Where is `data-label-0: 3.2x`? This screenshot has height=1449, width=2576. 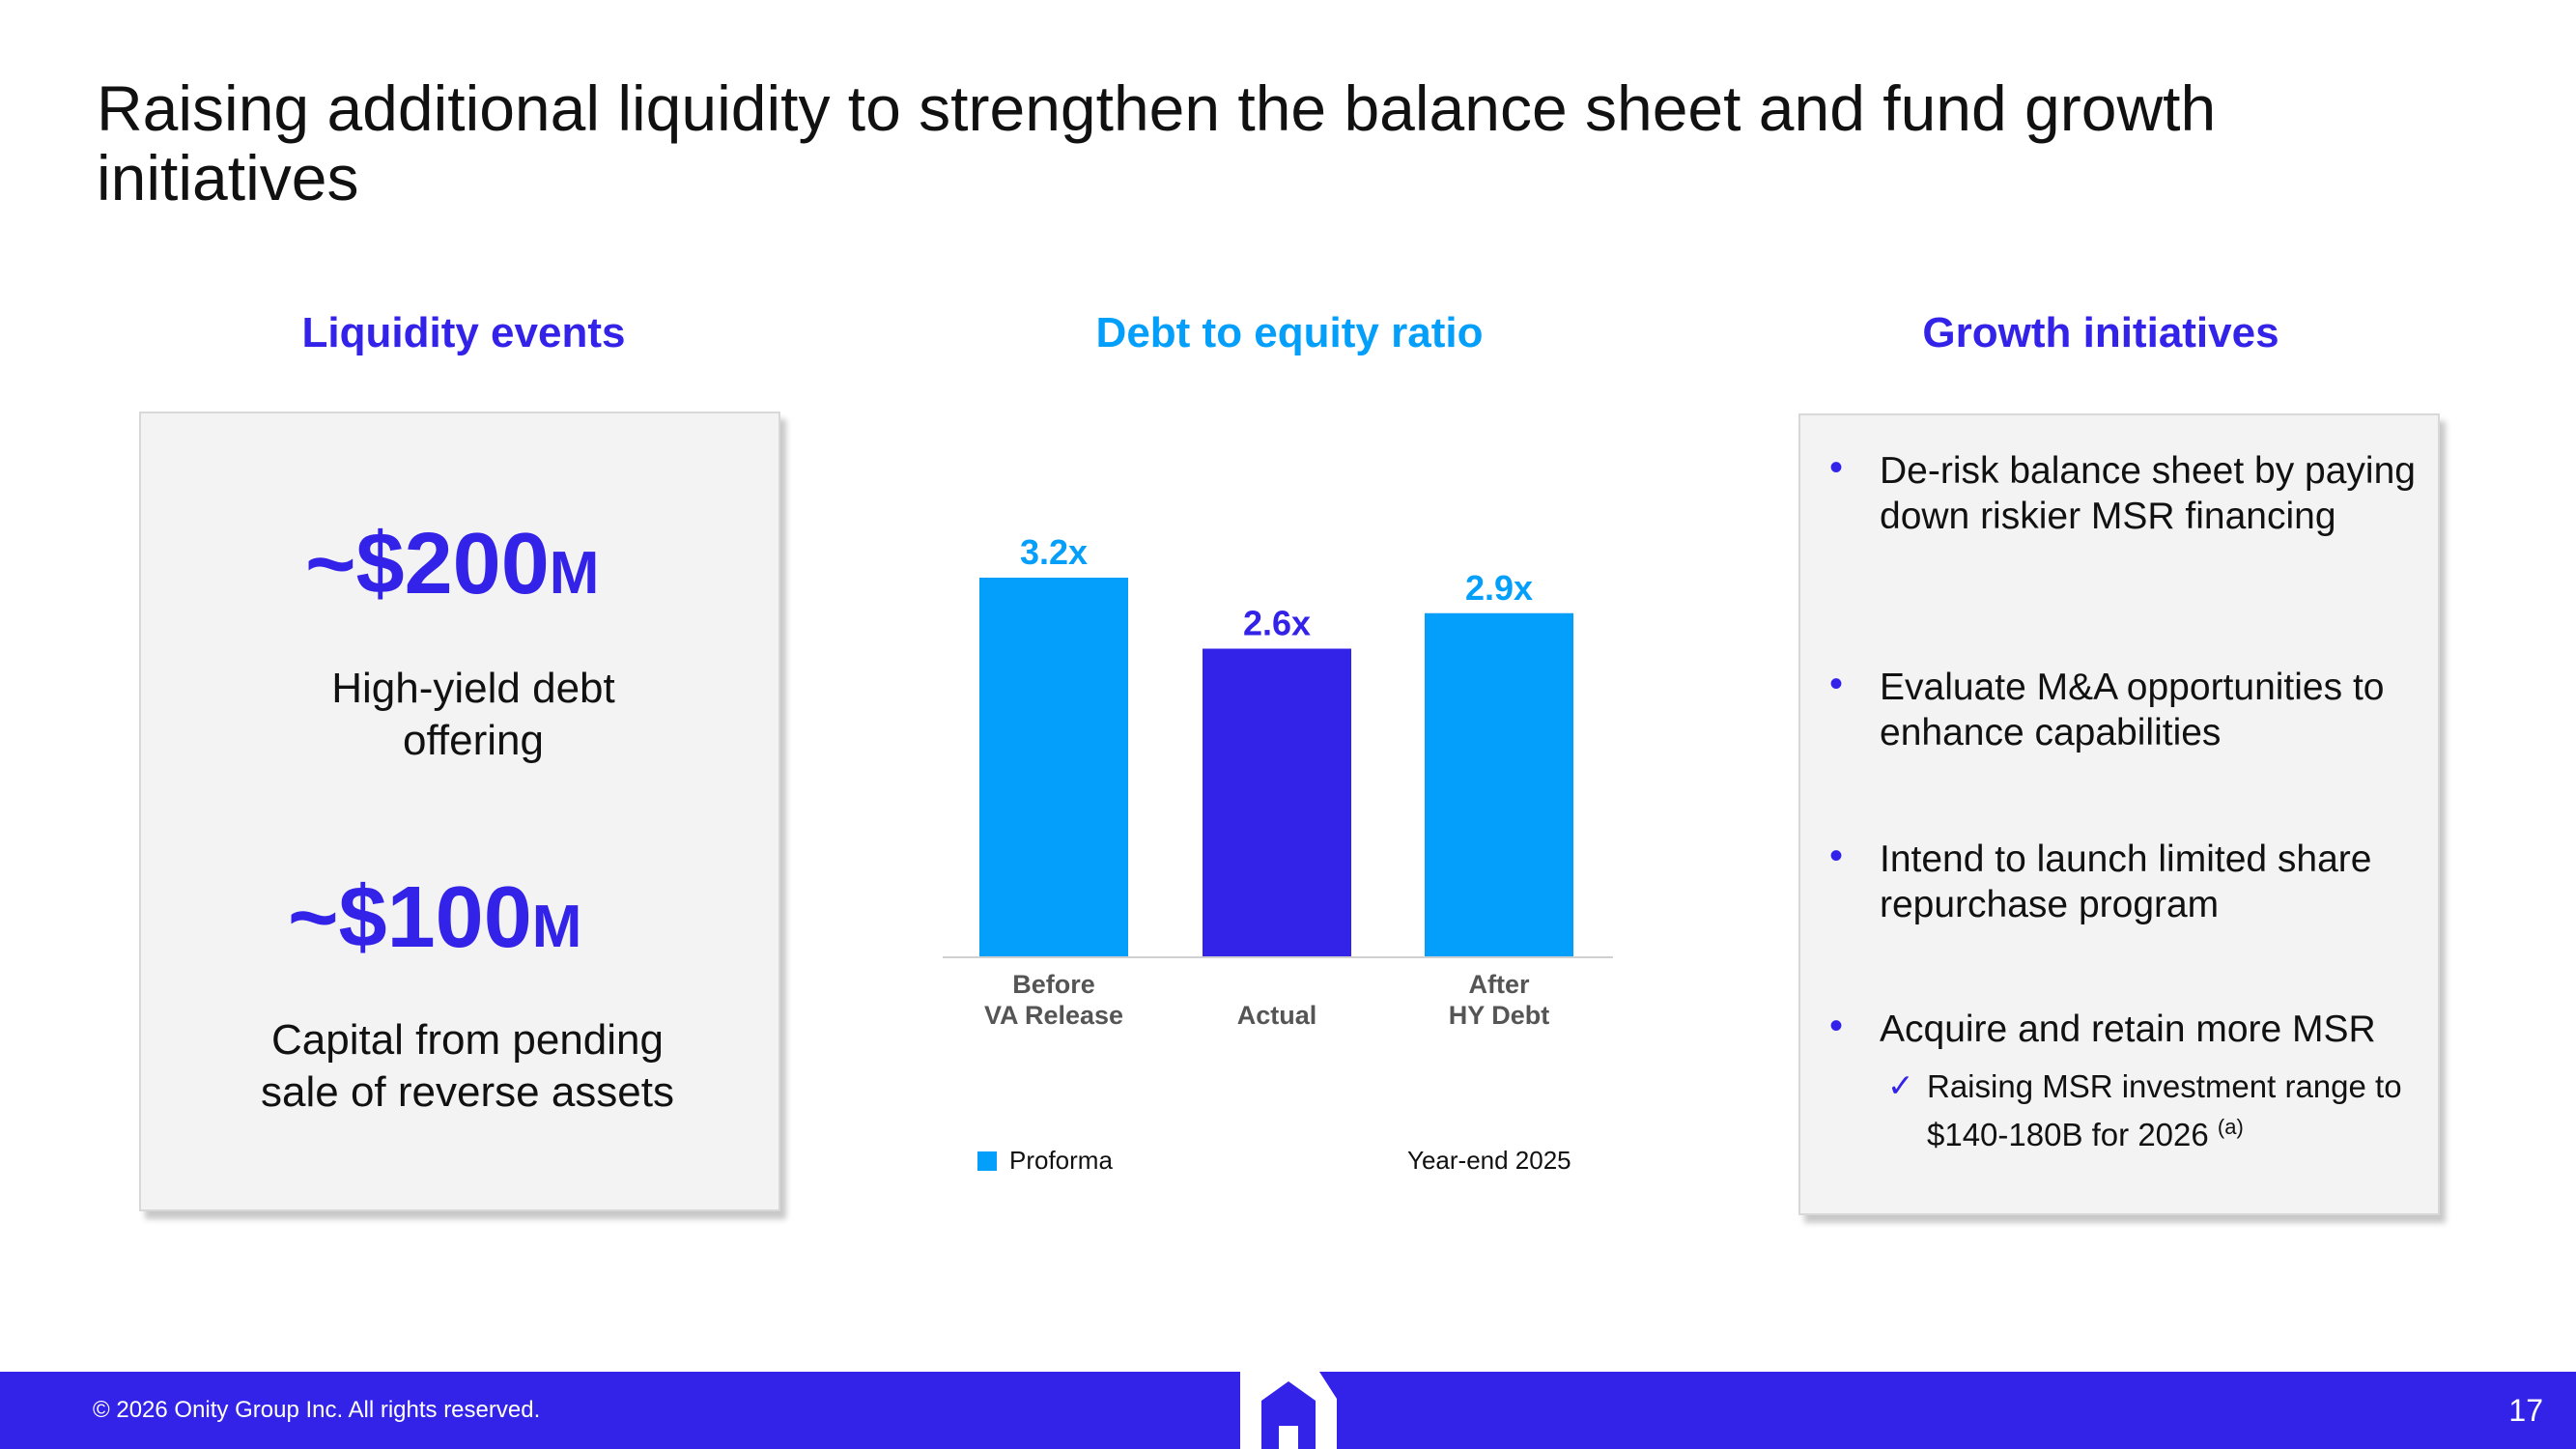 data-label-0: 3.2x is located at coordinates (1054, 552).